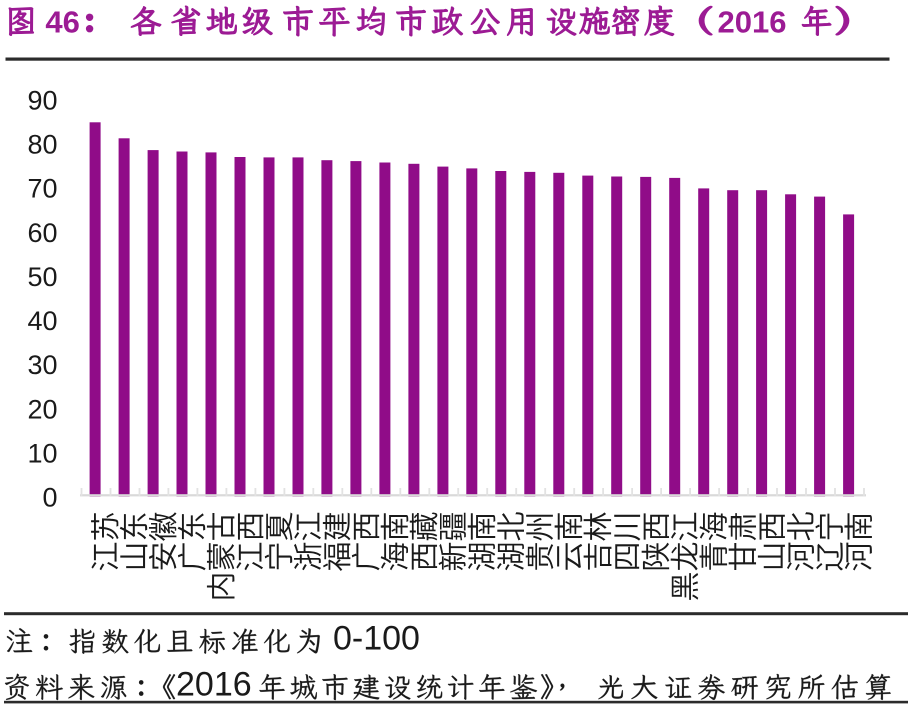 This screenshot has height=711, width=912. Describe the element at coordinates (376, 639) in the screenshot. I see `svg-text: 0-100` at that location.